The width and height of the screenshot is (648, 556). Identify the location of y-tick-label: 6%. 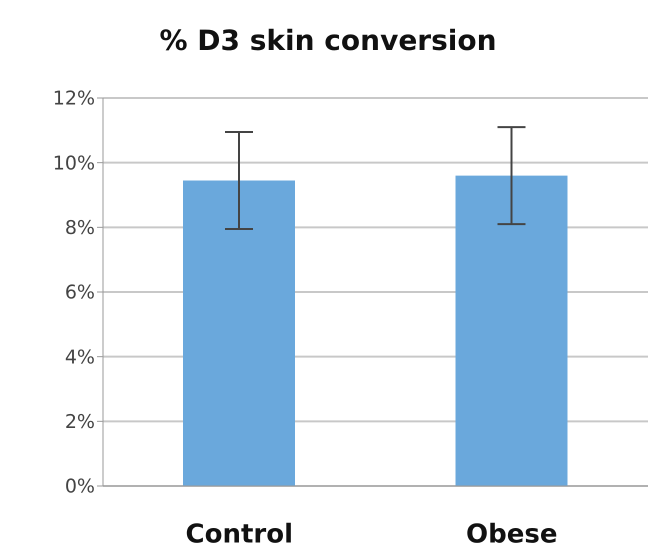
(79, 293).